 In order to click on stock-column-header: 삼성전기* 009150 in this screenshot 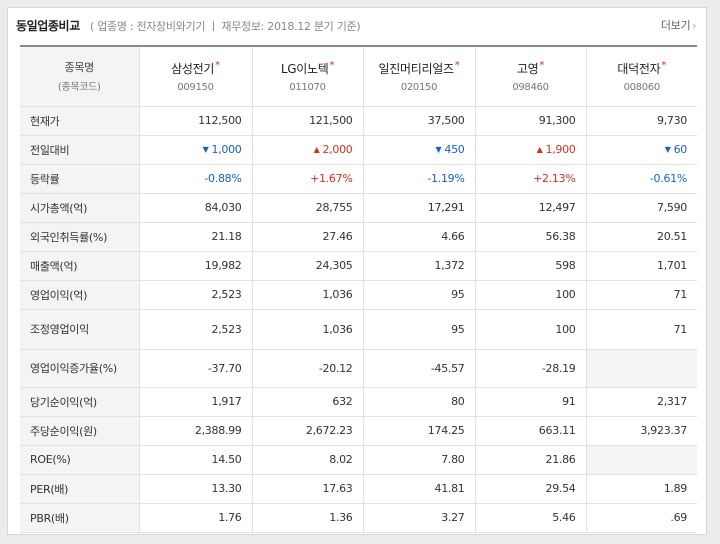, I will do `click(196, 76)`.